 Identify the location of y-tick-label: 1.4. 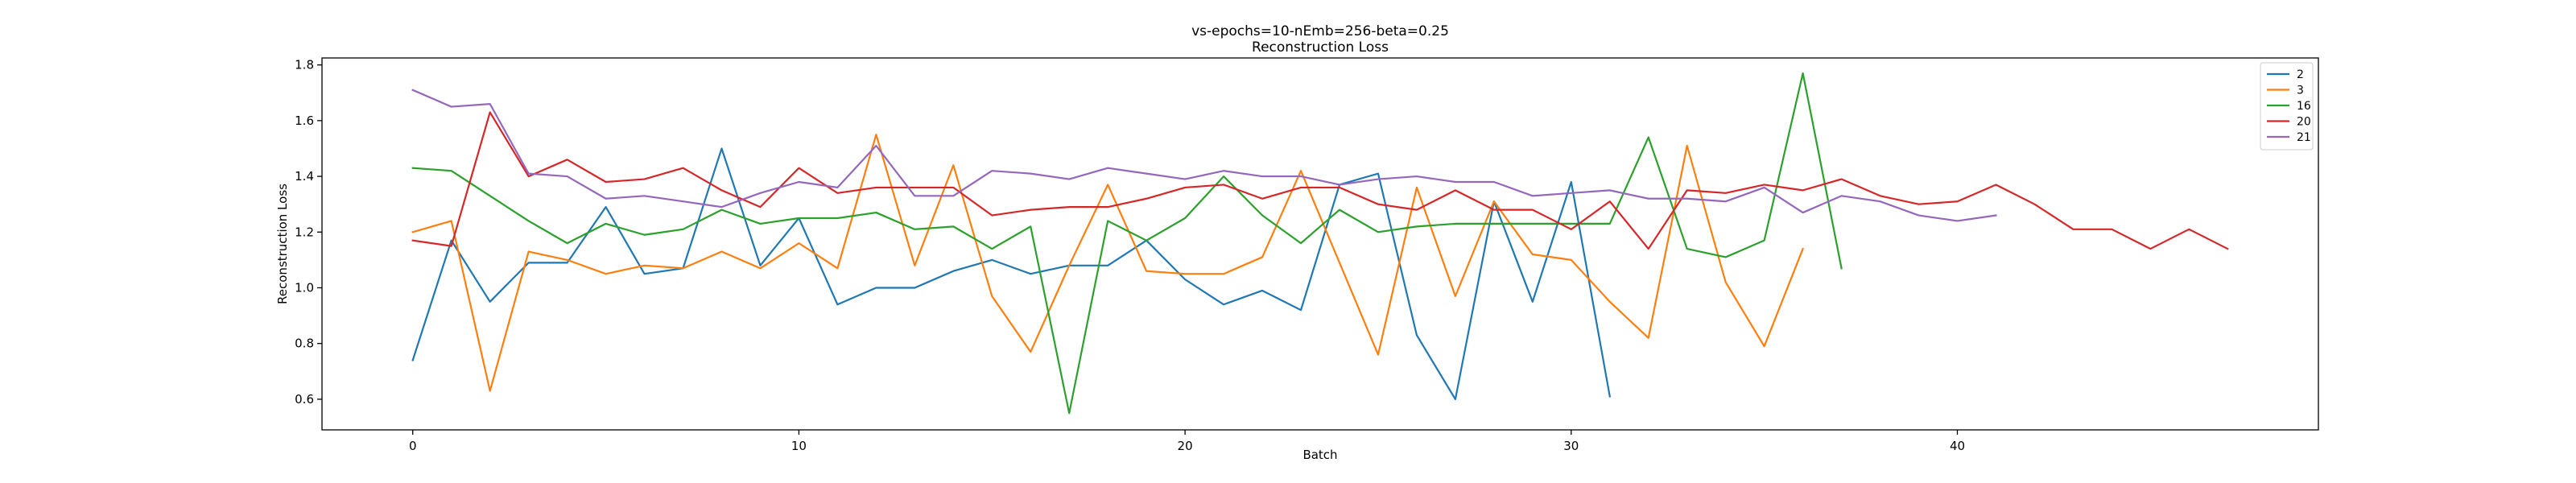
(304, 176).